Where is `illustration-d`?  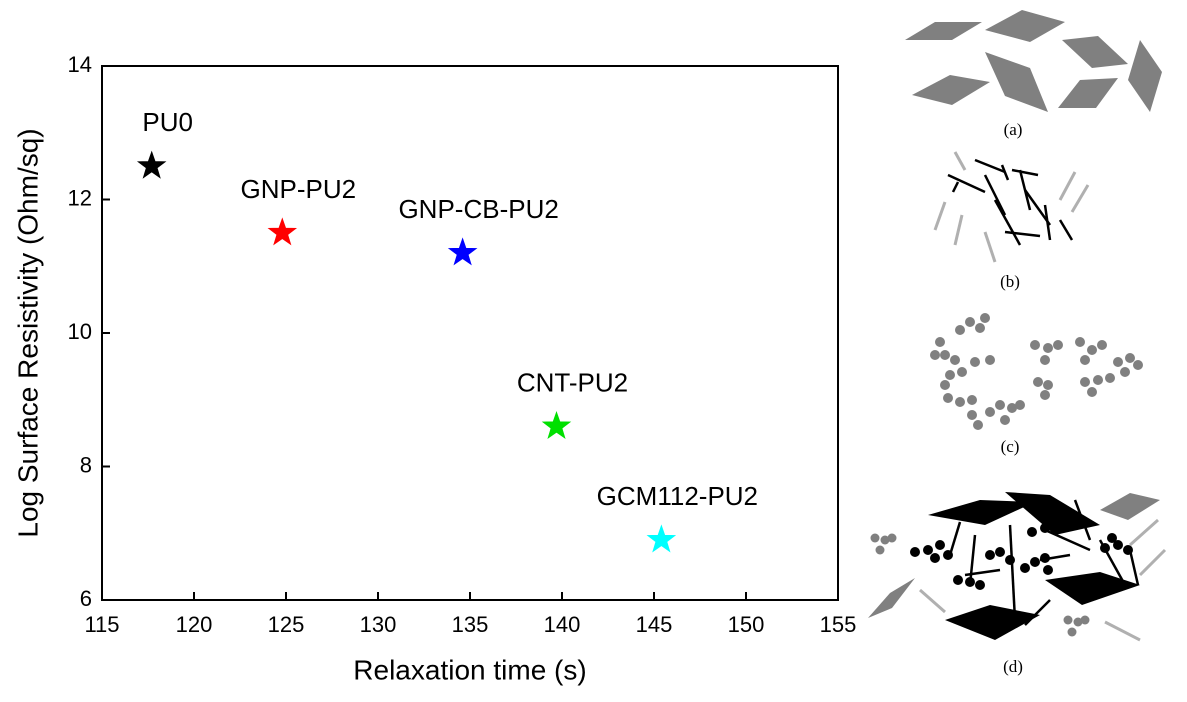
illustration-d is located at coordinates (1017, 567).